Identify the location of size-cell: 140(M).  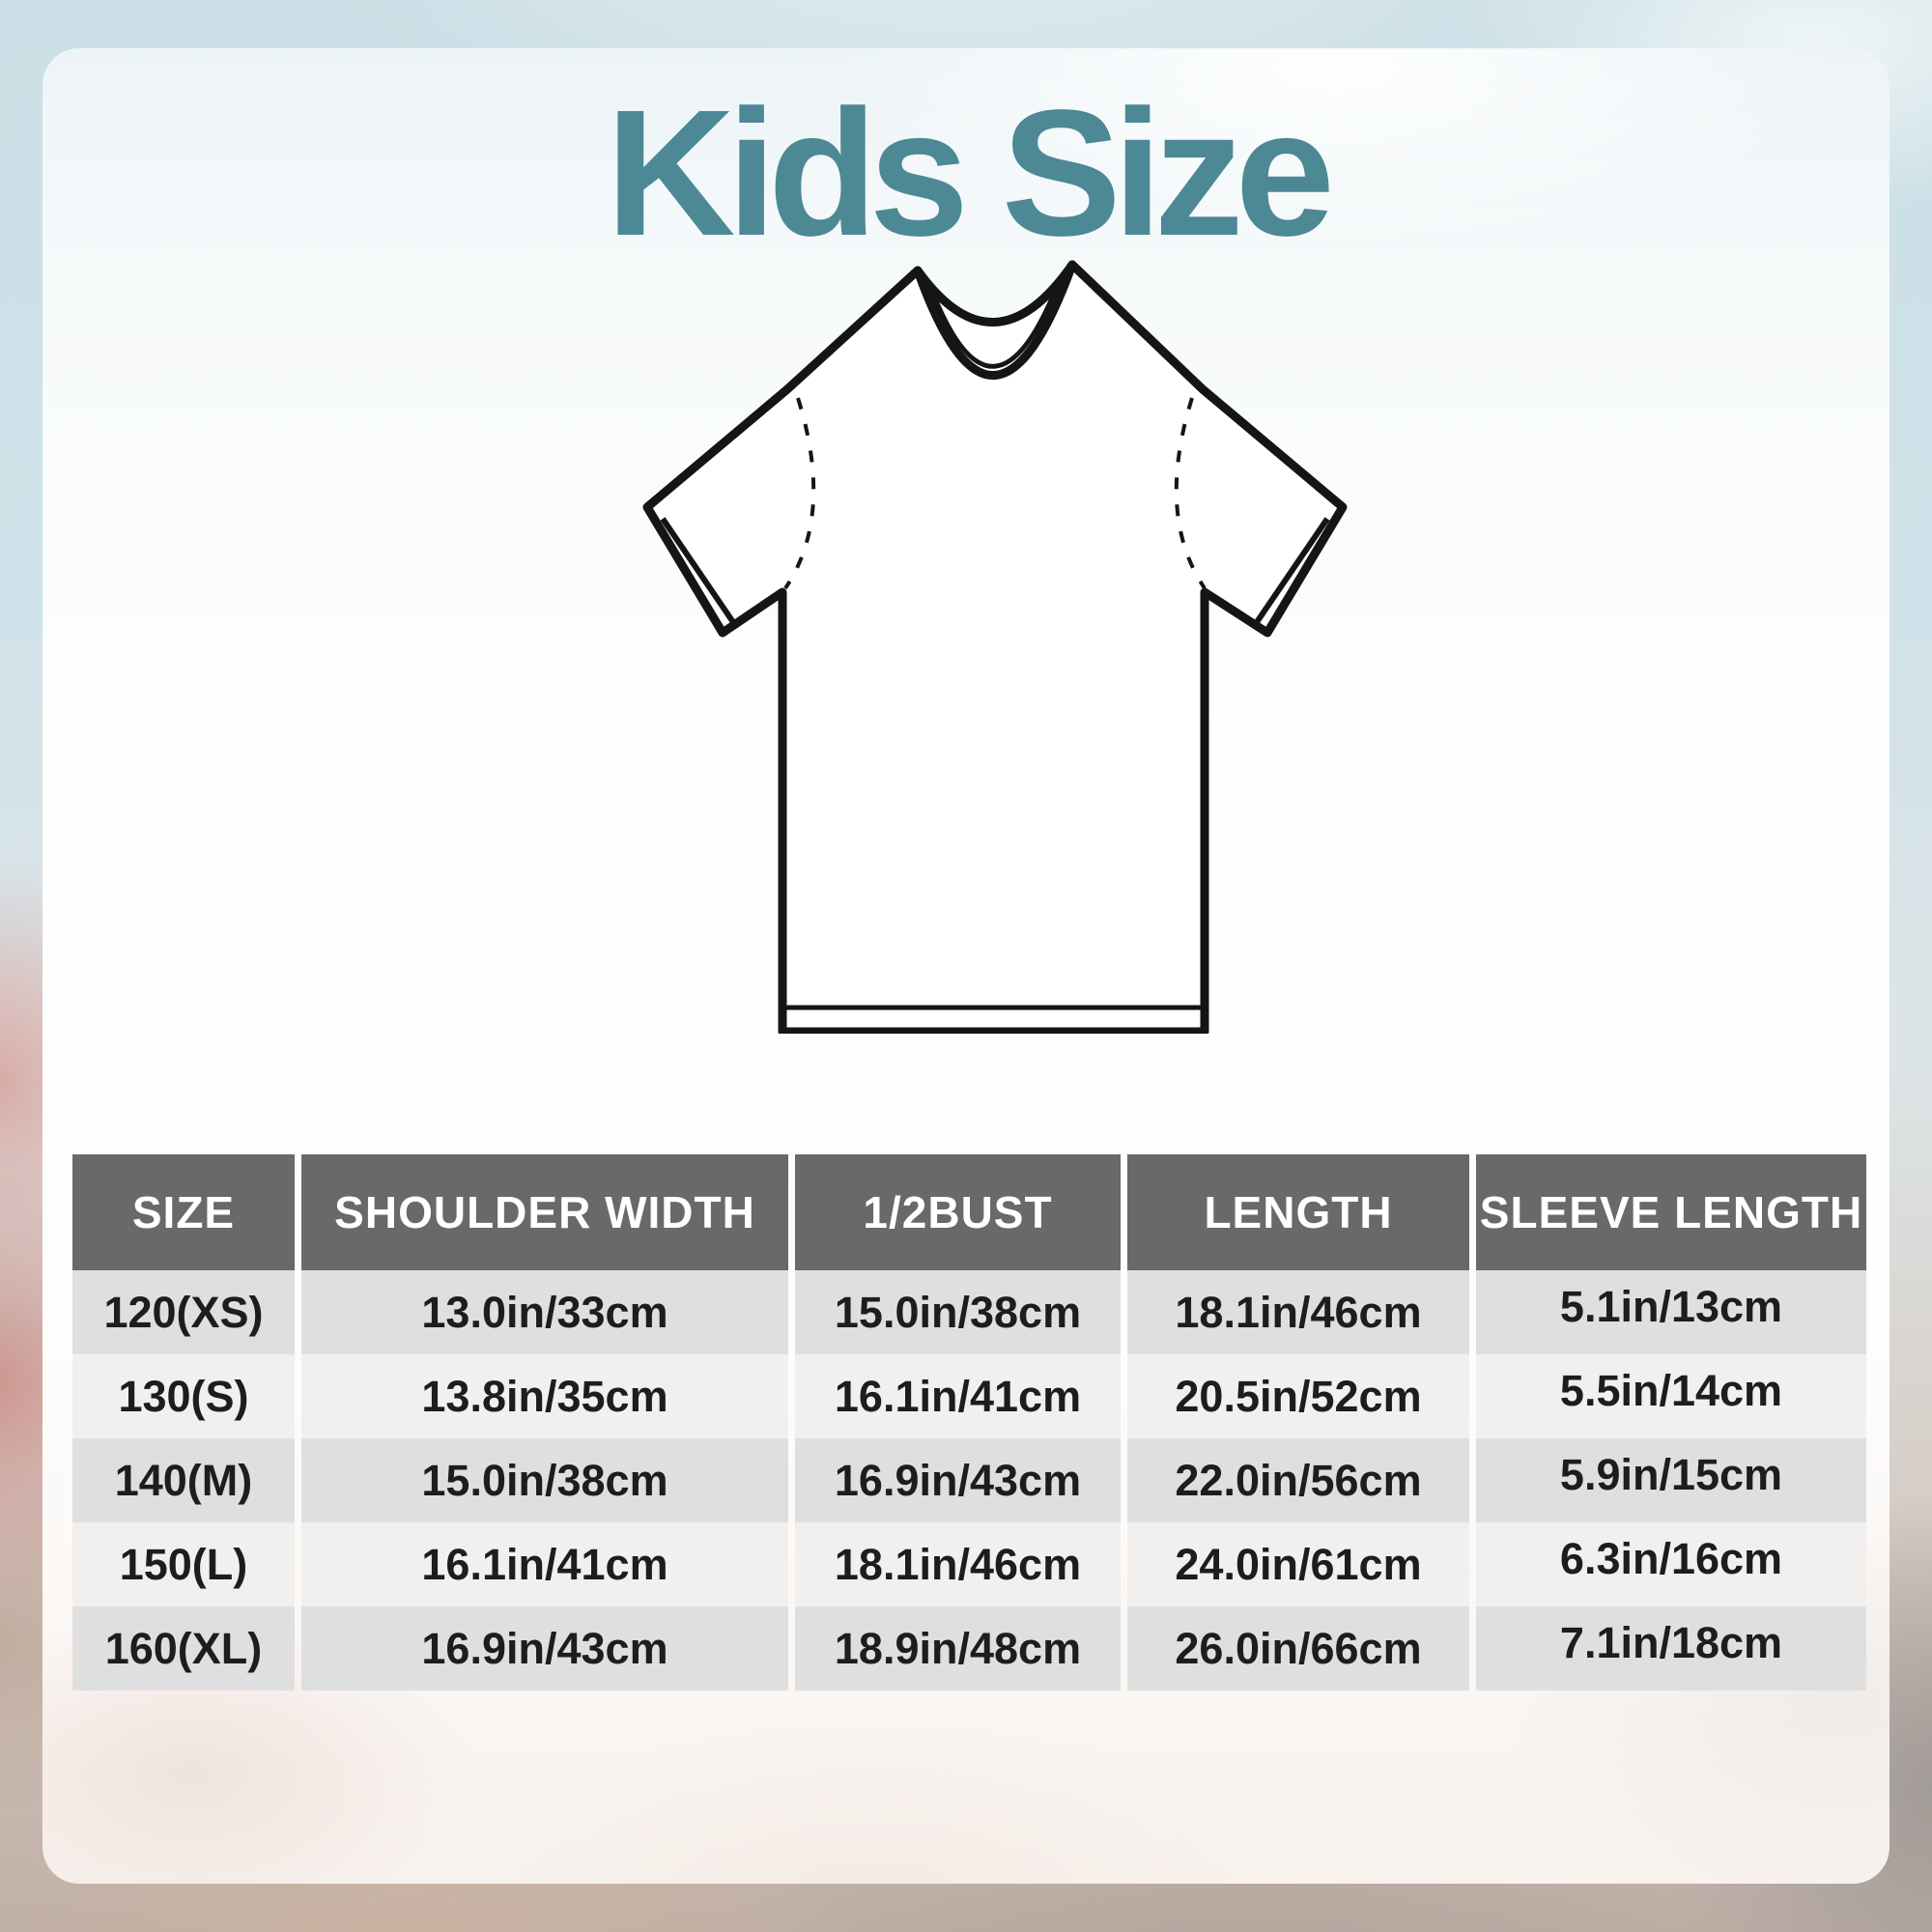
(183, 1480).